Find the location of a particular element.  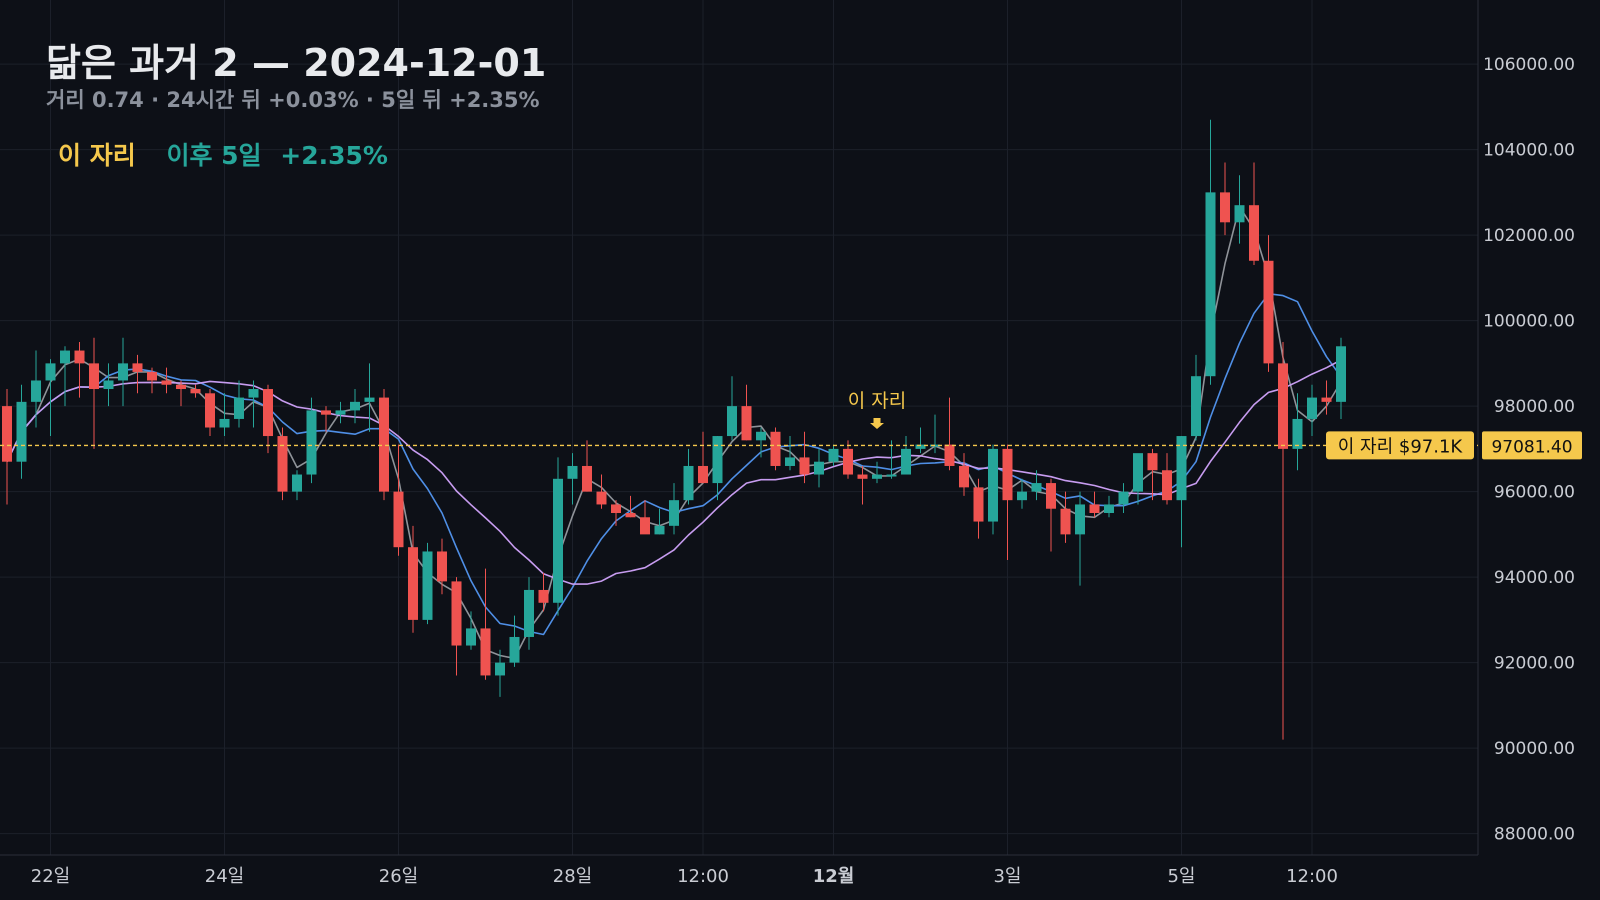

price-axis-tag-text: 97081.40 is located at coordinates (1531, 447).